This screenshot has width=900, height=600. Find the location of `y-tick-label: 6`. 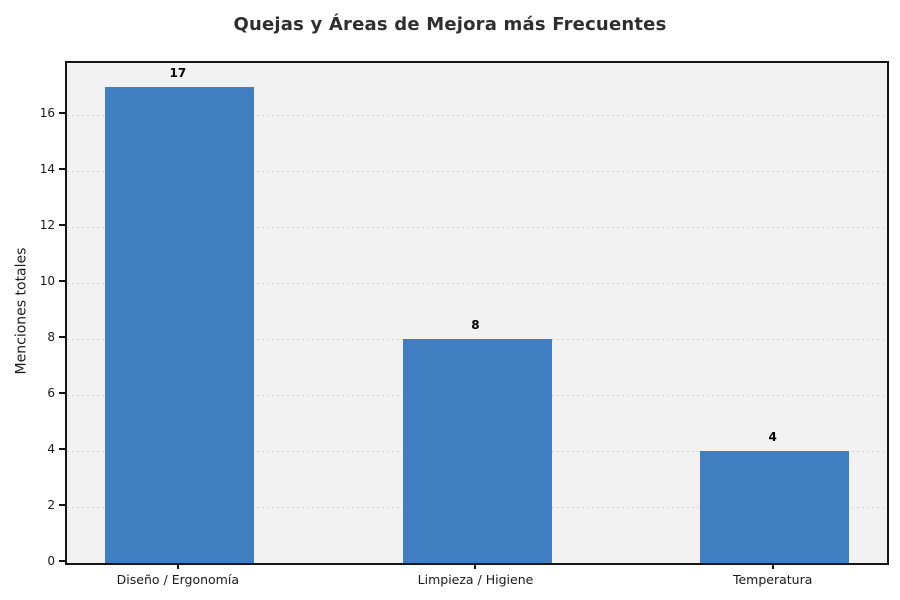

y-tick-label: 6 is located at coordinates (51, 392).